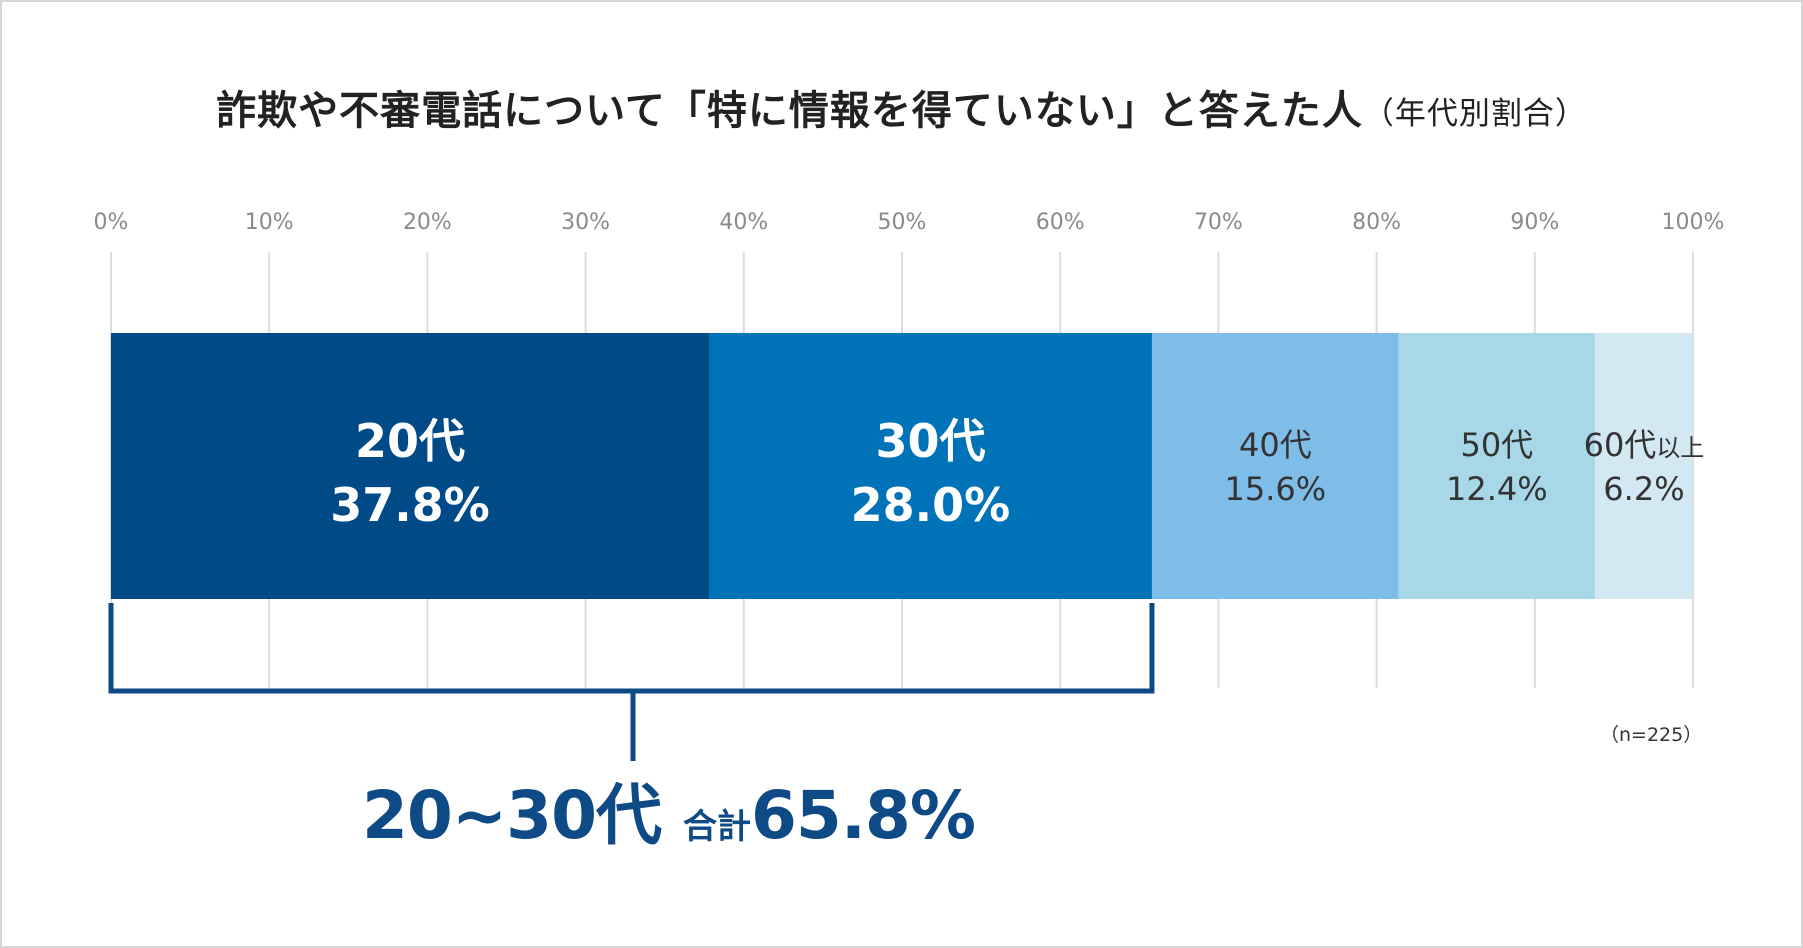 This screenshot has width=1803, height=948. I want to click on segment-value-label: 37.8%, so click(410, 505).